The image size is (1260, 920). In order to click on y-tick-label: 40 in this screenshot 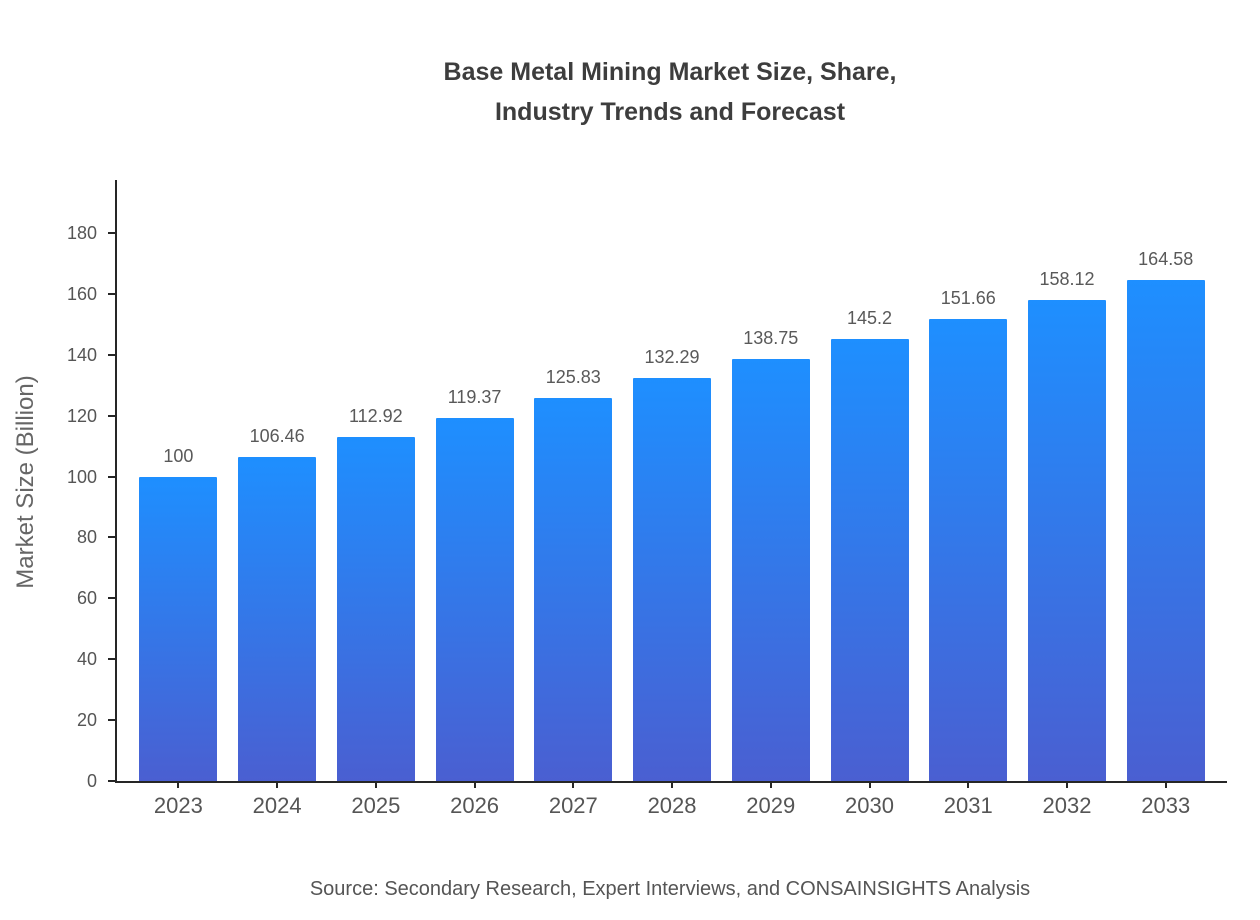, I will do `click(86, 659)`.